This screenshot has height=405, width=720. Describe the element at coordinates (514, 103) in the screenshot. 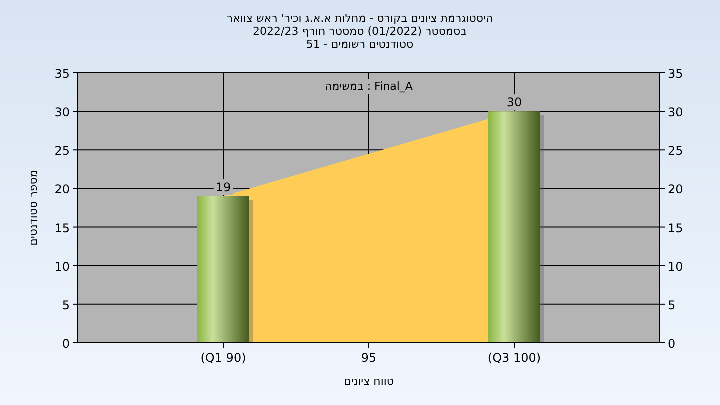

I see `data-label: 30` at that location.